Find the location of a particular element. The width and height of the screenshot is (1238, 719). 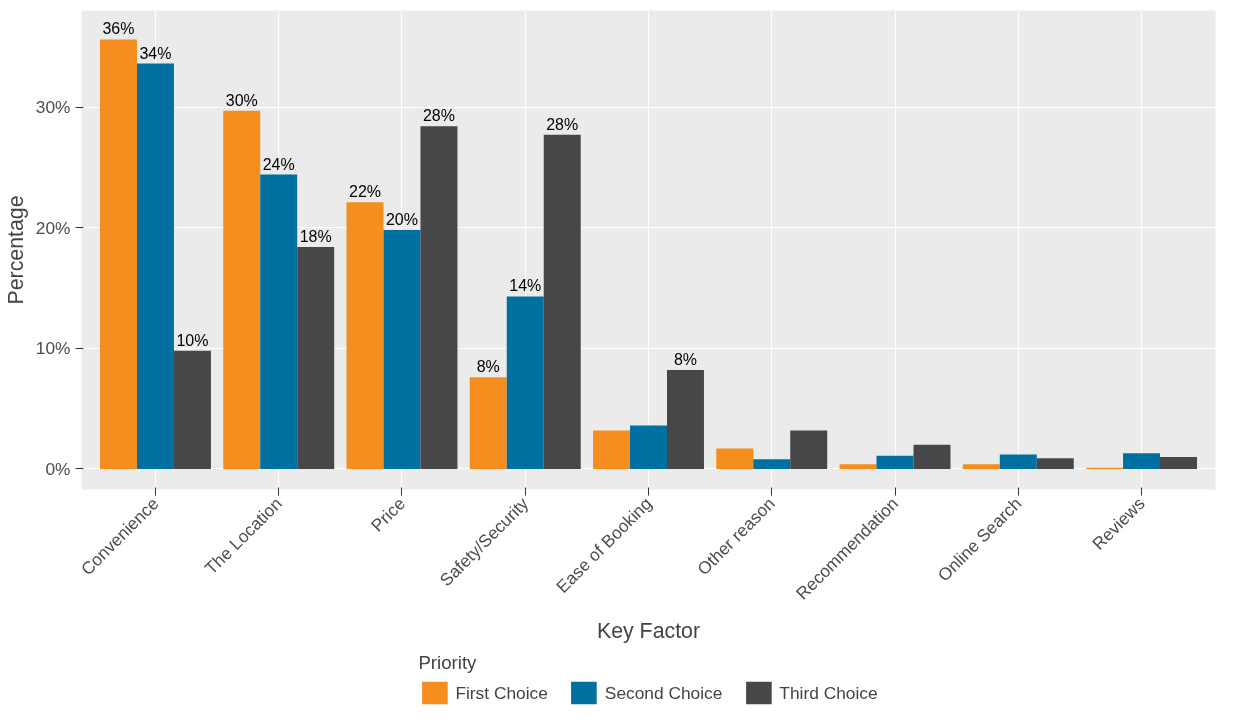

data-label: 34% is located at coordinates (155, 53).